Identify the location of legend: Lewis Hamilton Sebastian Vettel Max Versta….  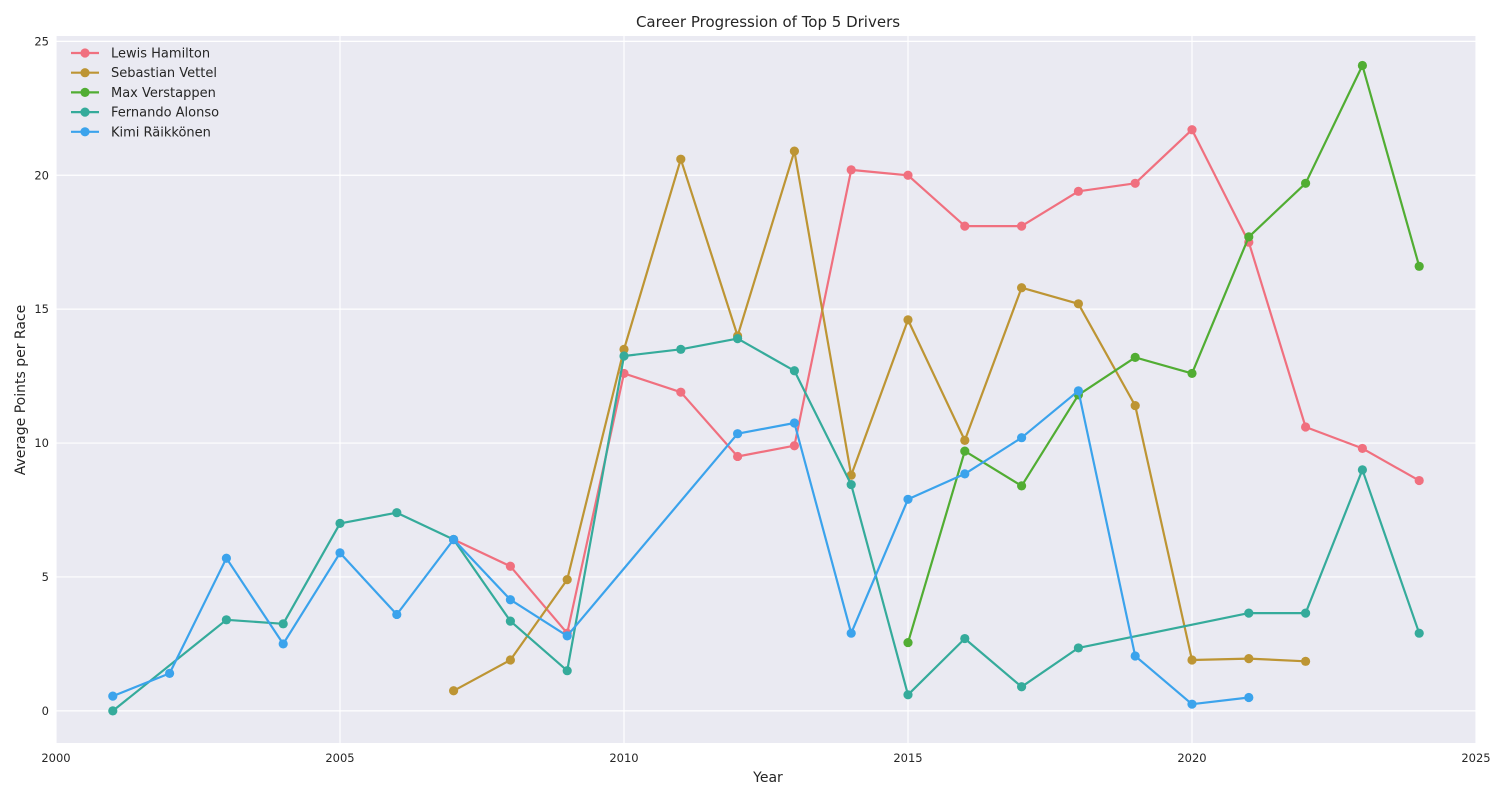
(145, 93).